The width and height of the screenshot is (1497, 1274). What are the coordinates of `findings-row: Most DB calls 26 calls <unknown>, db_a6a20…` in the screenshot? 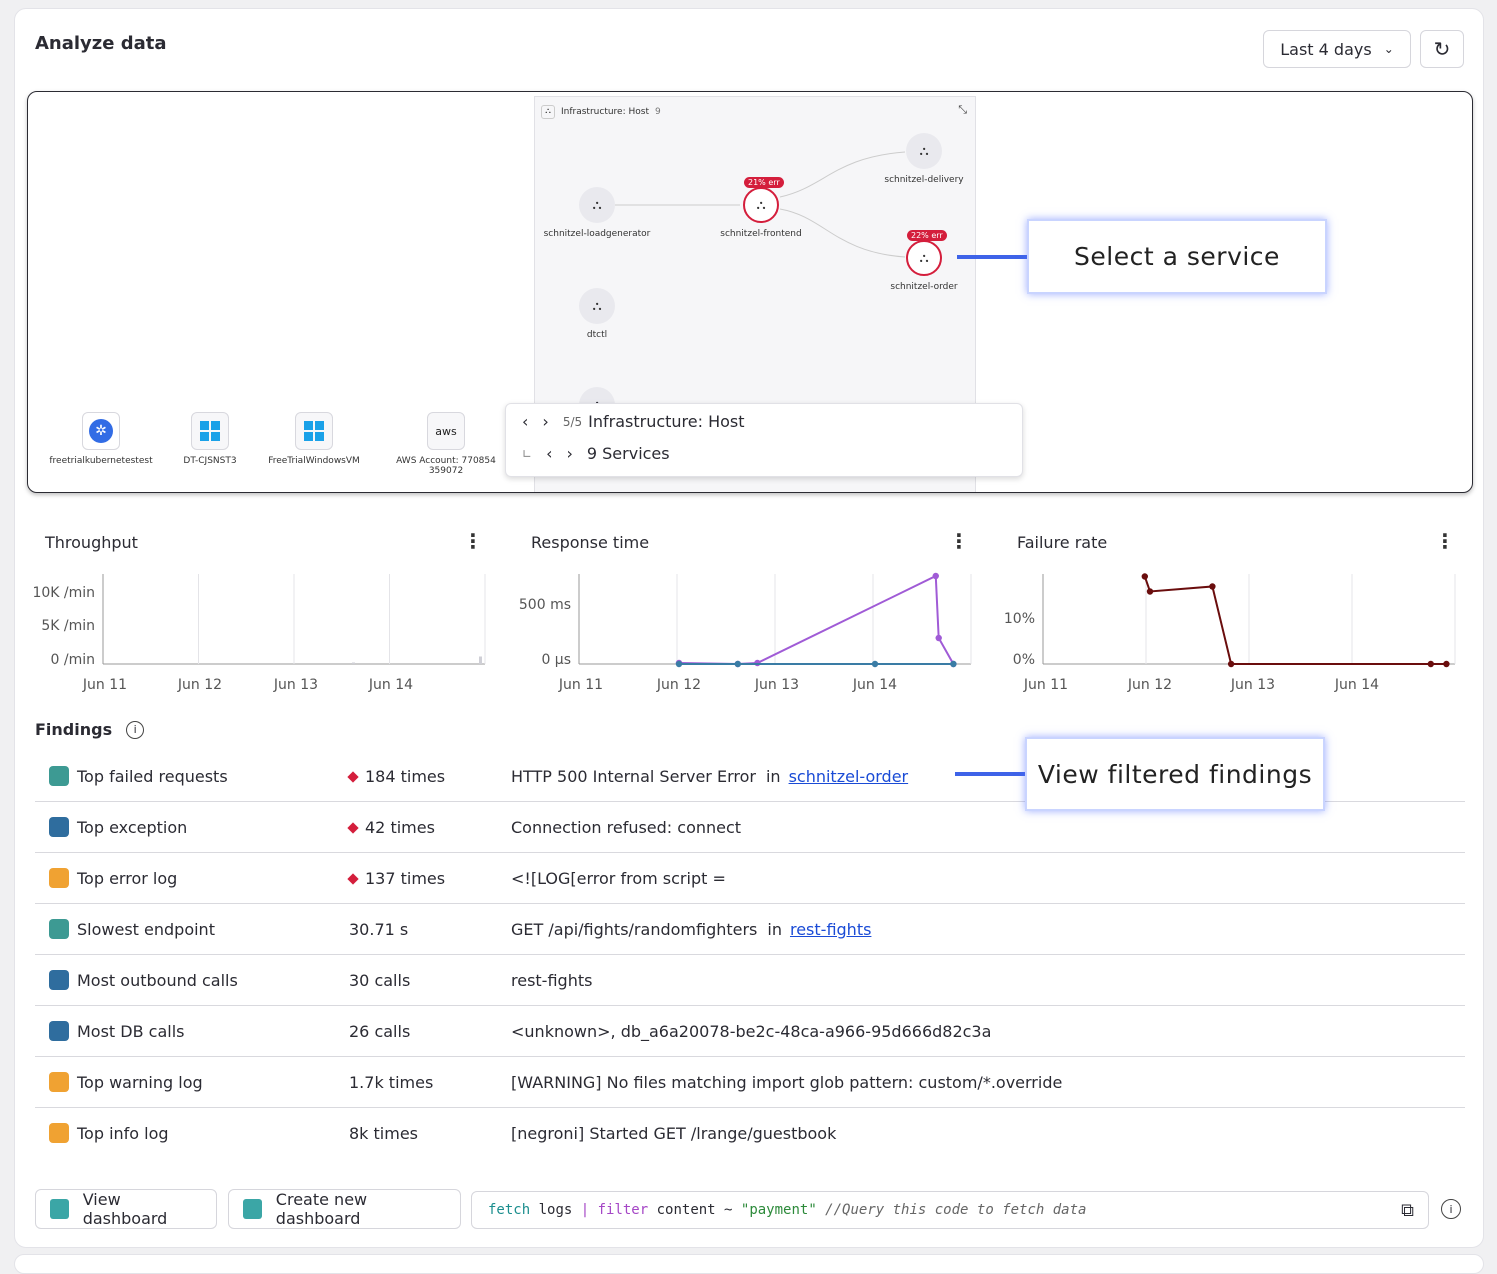 It's located at (750, 1031).